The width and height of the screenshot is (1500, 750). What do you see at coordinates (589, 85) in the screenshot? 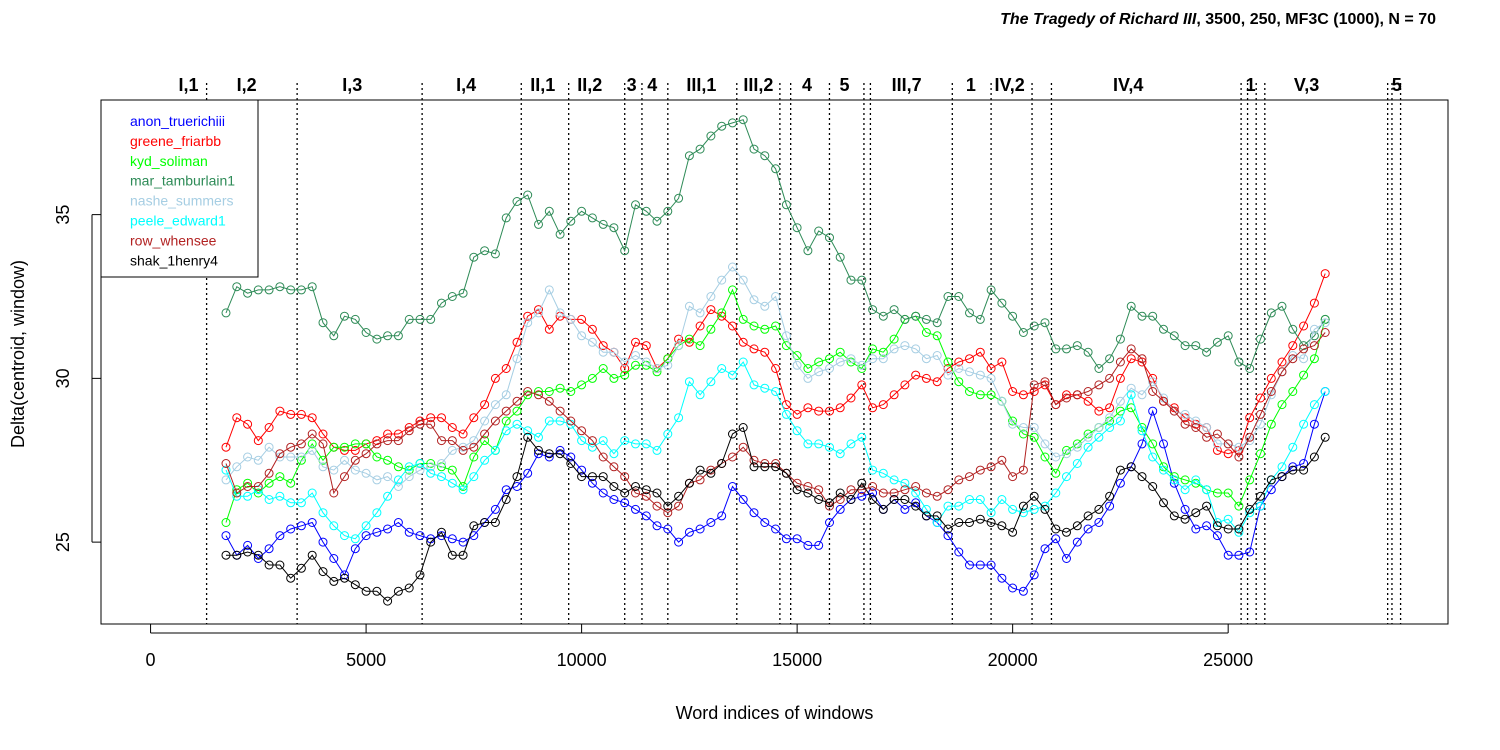
I see `scene-label: II,2` at bounding box center [589, 85].